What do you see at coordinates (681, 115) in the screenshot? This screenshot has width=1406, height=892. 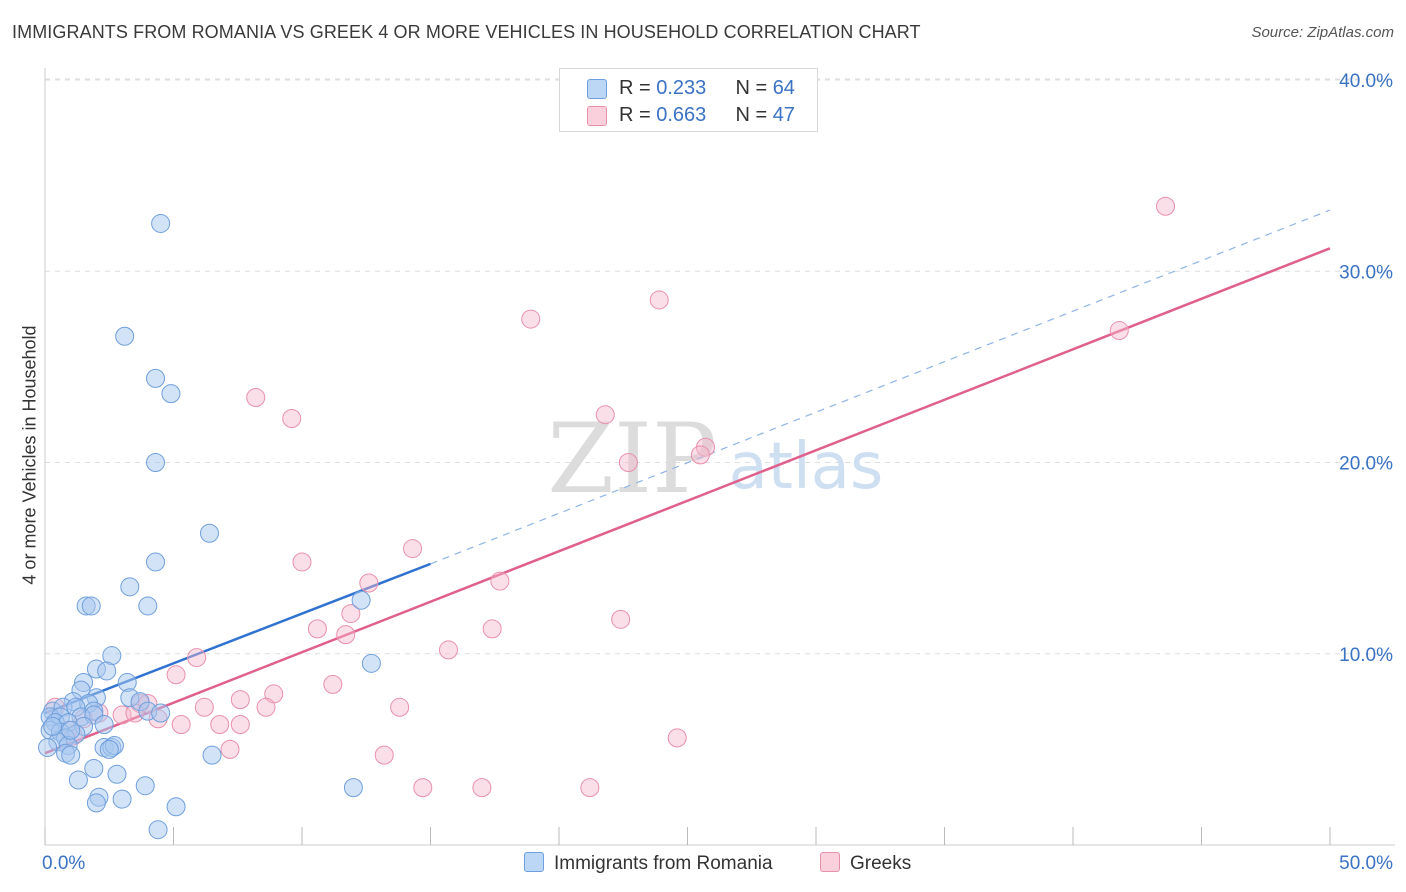 I see `legend-r-value-2: 0.663` at bounding box center [681, 115].